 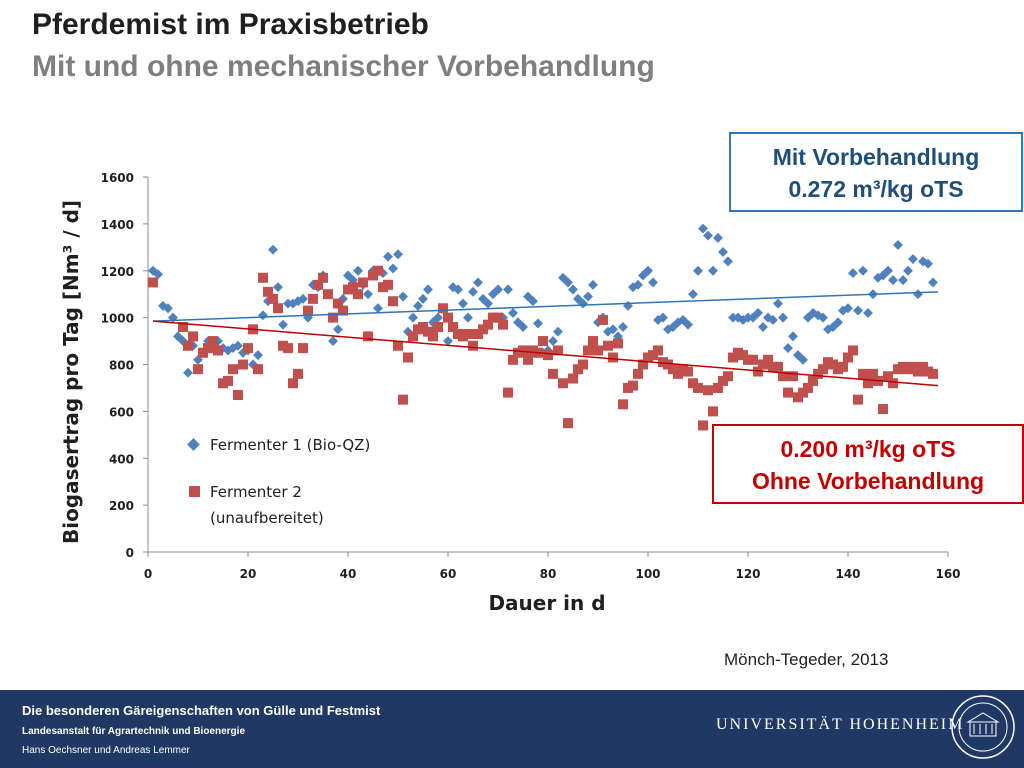 I want to click on x-tick-label: 40, so click(x=348, y=574).